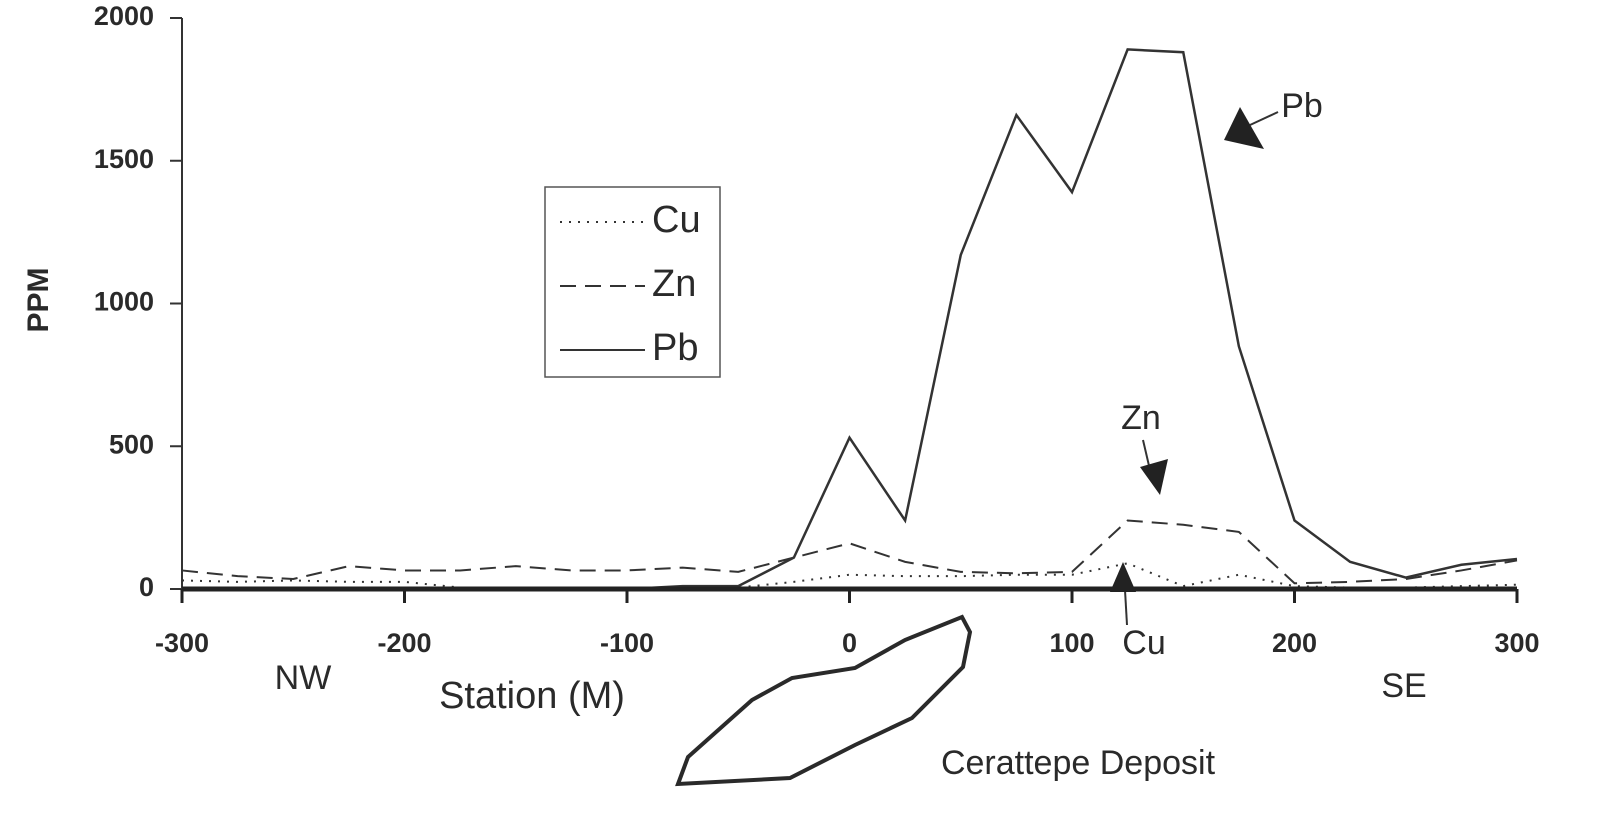 This screenshot has height=834, width=1600. I want to click on annotation: NW, so click(303, 678).